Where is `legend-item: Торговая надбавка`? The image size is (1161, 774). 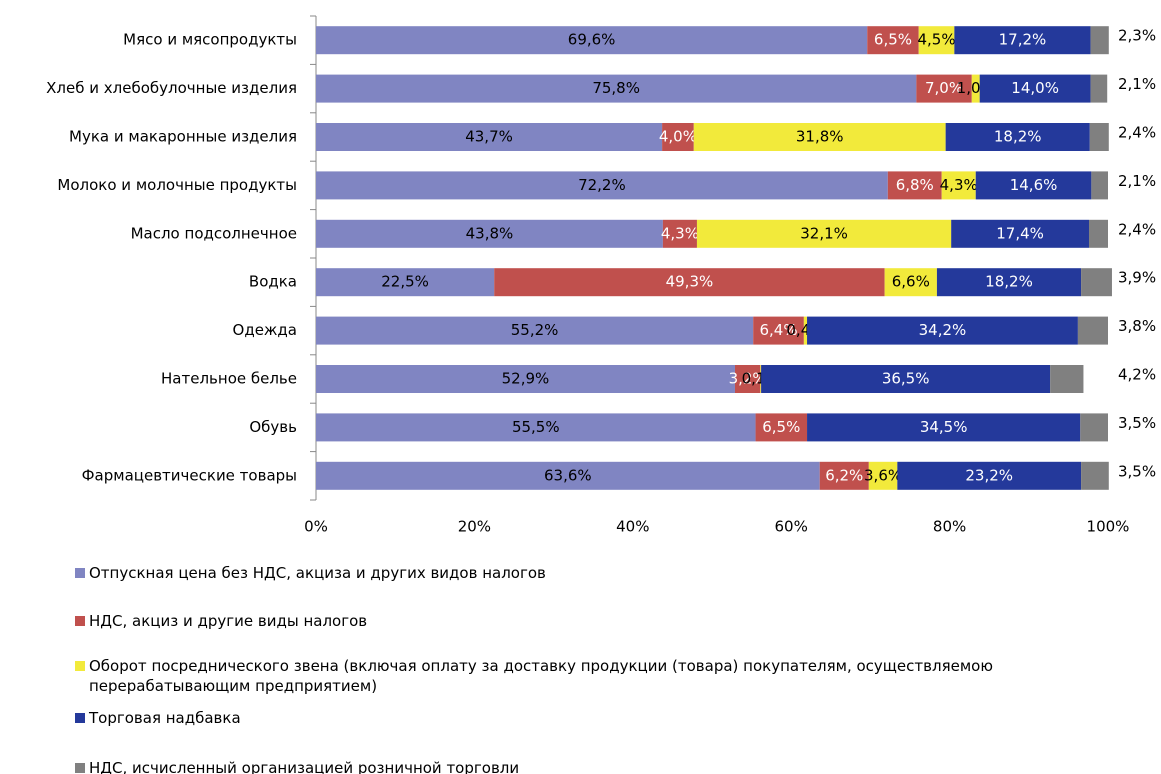 legend-item: Торговая надбавка is located at coordinates (600, 718).